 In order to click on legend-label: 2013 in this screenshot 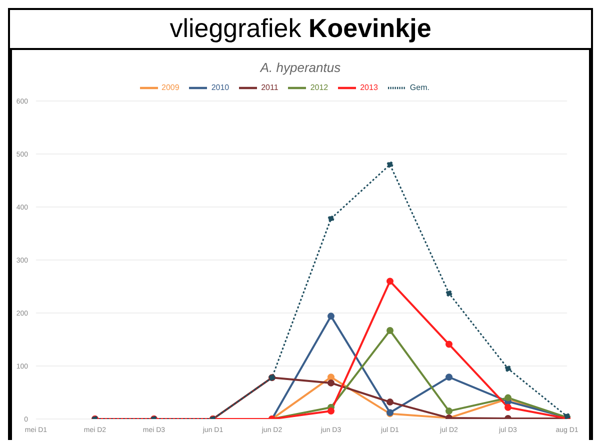, I will do `click(369, 87)`.